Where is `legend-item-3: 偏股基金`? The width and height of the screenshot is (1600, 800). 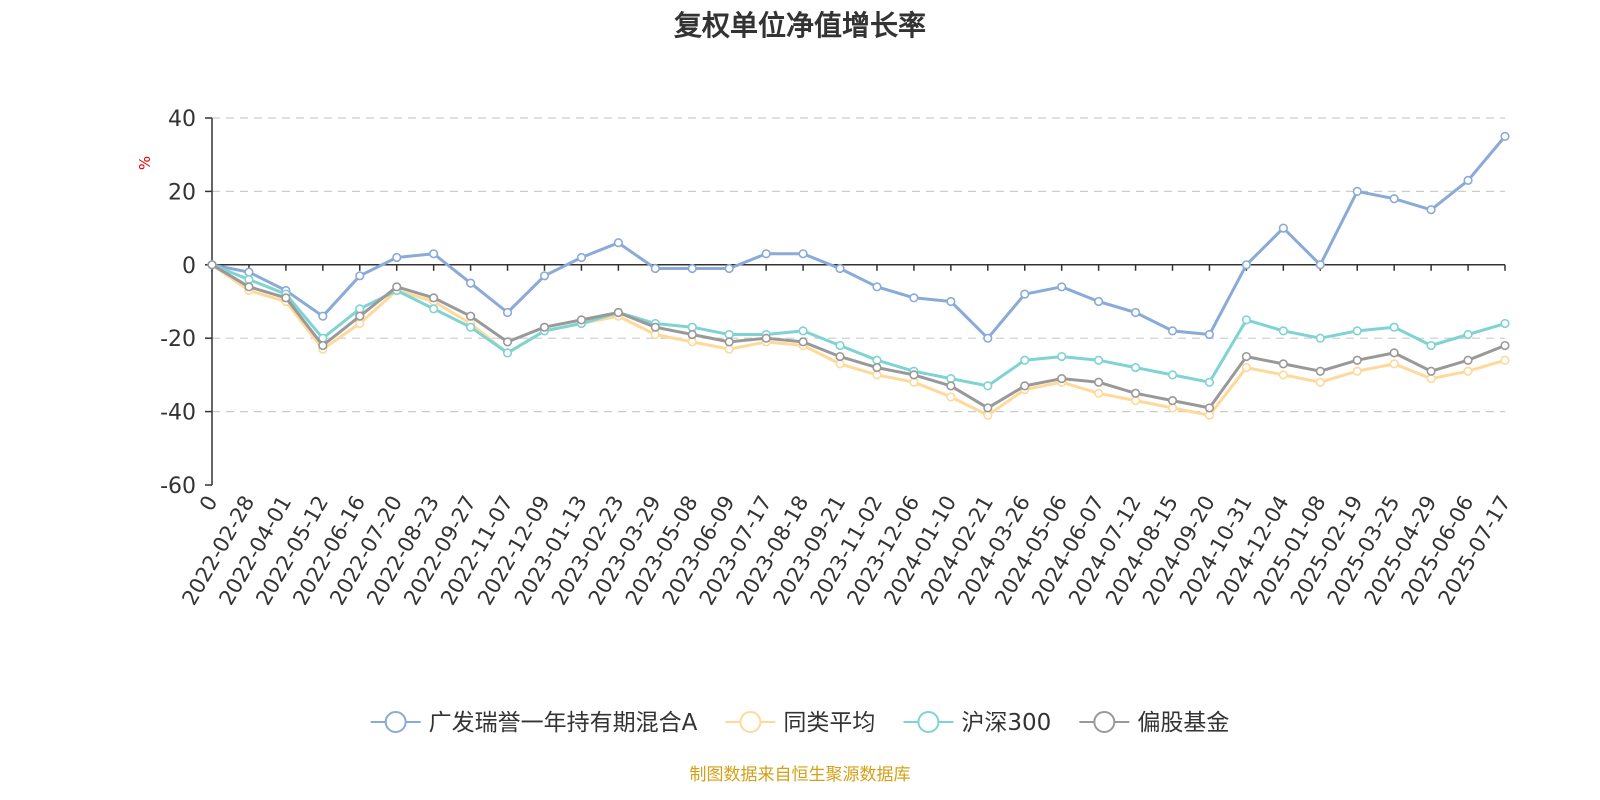 legend-item-3: 偏股基金 is located at coordinates (1154, 723).